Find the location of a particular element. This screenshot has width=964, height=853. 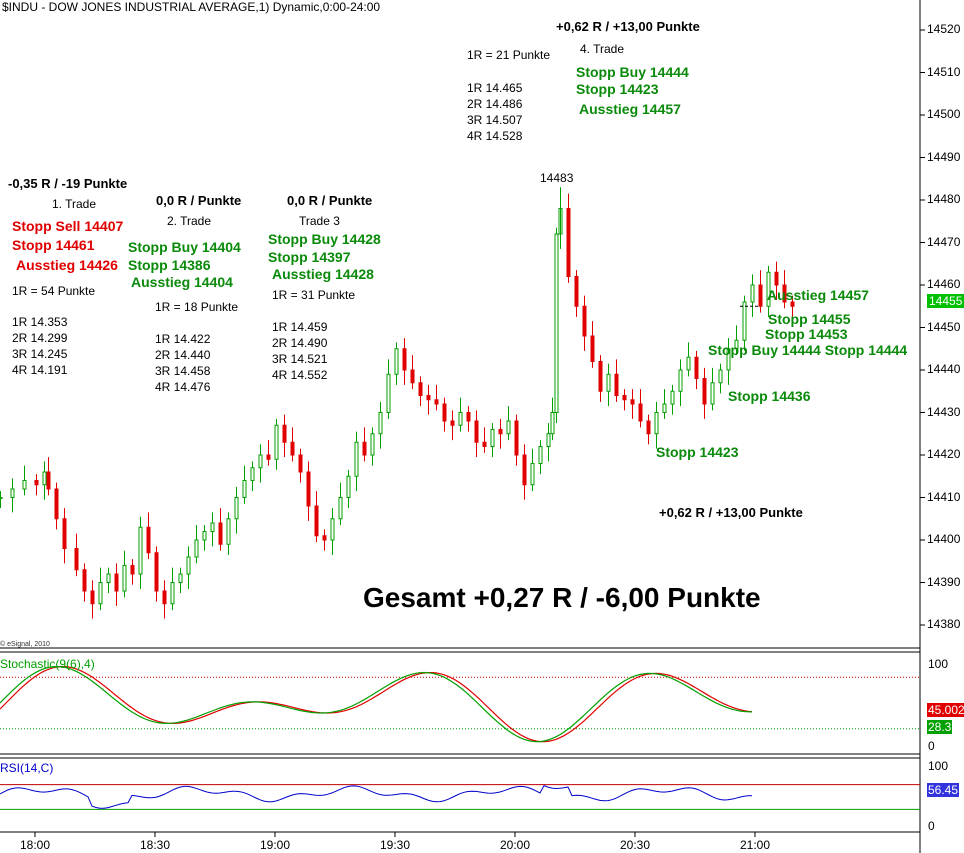

stoch-value-green: 28.3 is located at coordinates (940, 727).